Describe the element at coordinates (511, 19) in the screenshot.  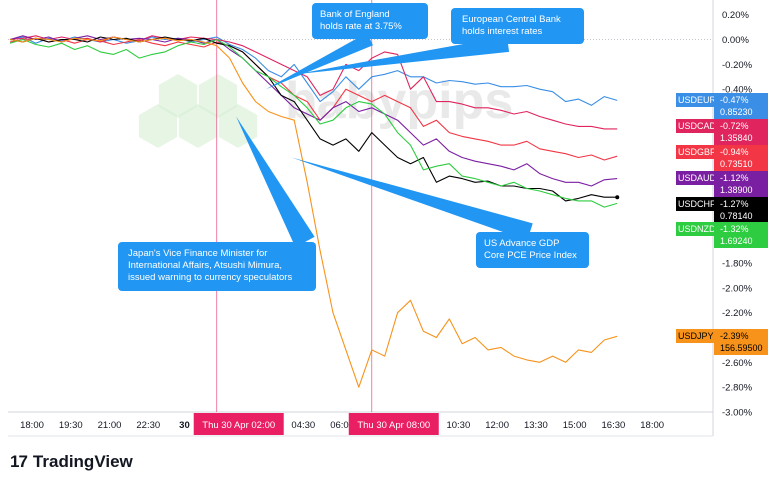
I see `annotation-text-1-0: European Central Bank` at that location.